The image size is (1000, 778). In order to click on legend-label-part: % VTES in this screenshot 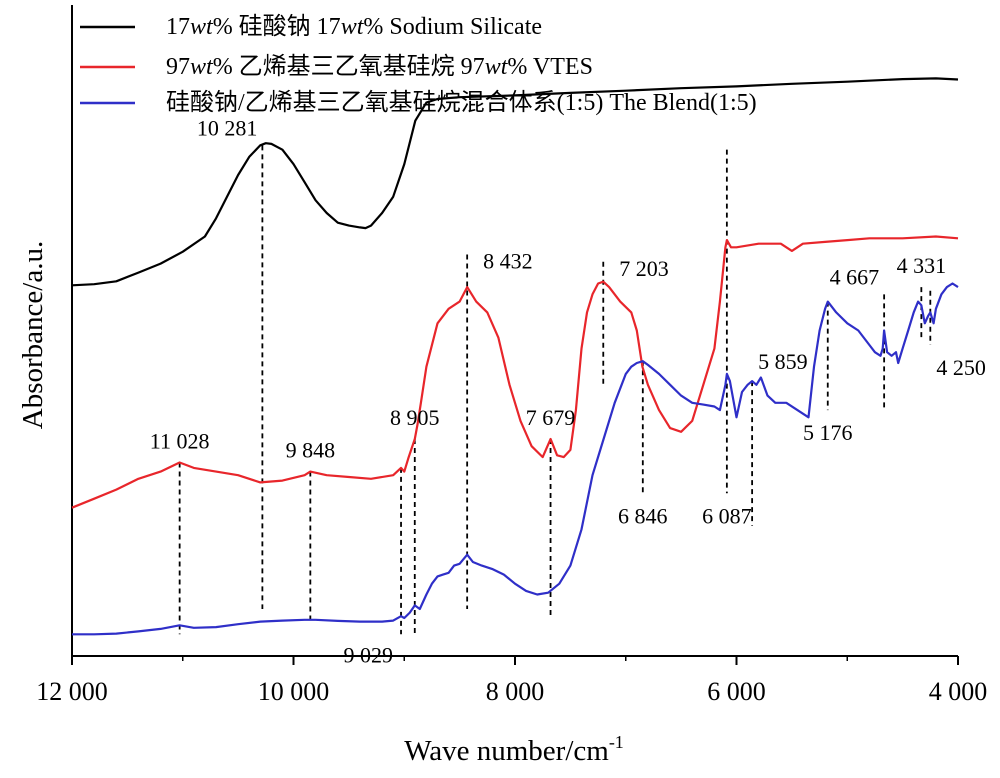, I will do `click(550, 67)`.